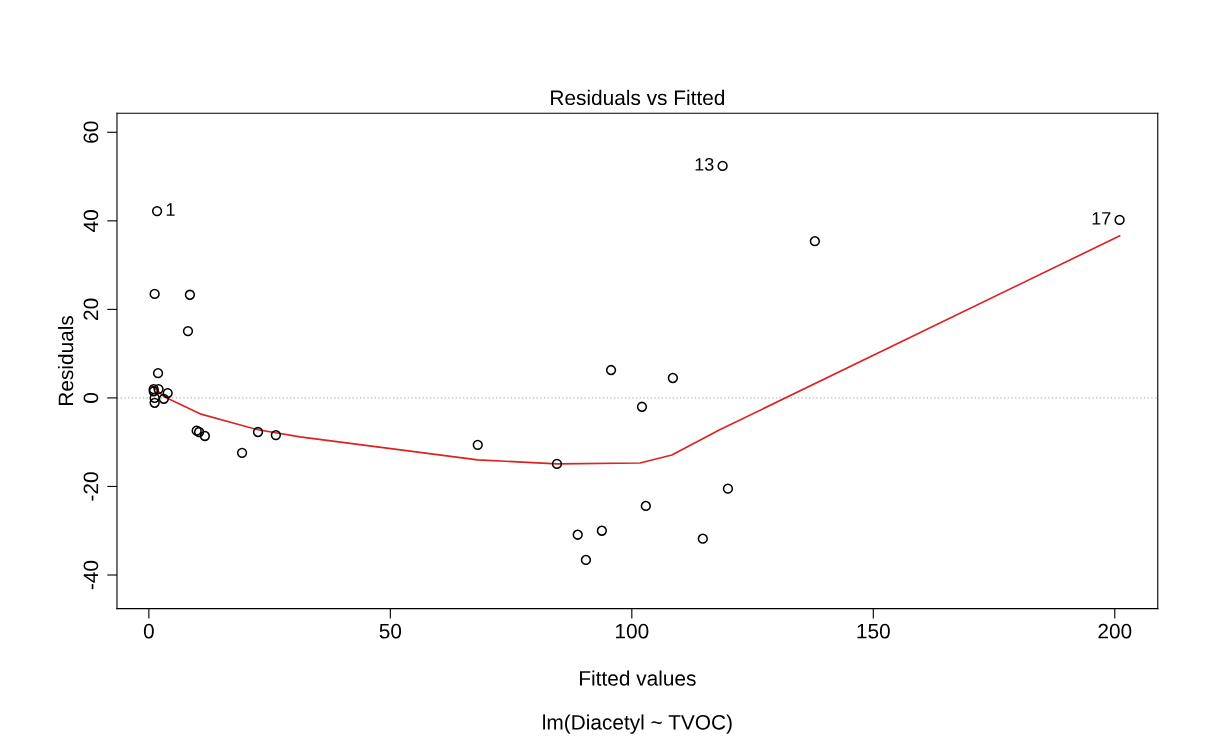 The image size is (1206, 745). I want to click on chart-title: Residuals vs Fitted, so click(638, 97).